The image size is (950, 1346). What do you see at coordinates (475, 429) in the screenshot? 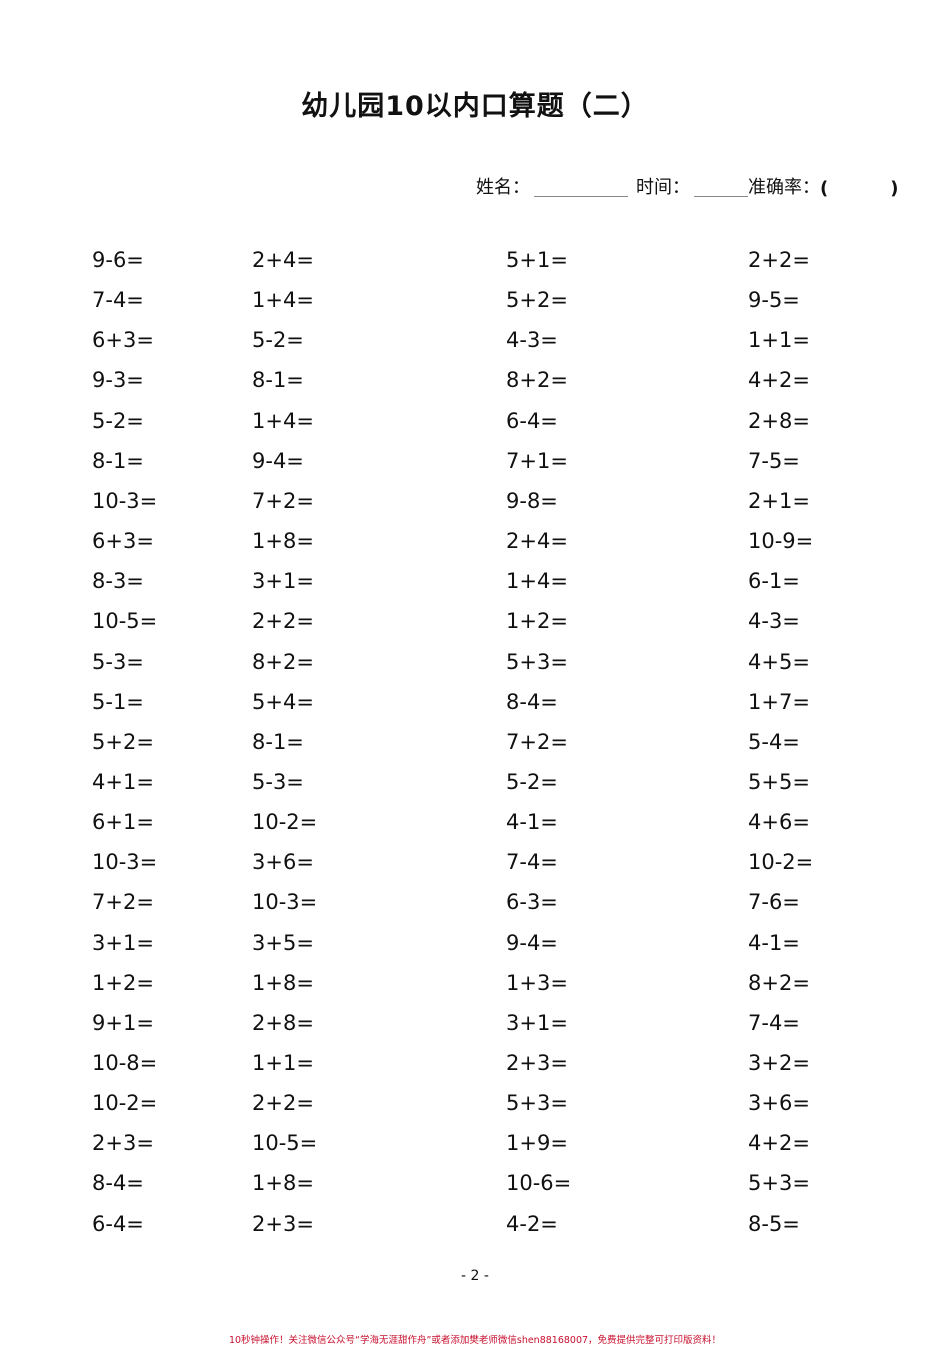
I see `problem-row: 5-2= 1+4= 6-4= 2+8=` at bounding box center [475, 429].